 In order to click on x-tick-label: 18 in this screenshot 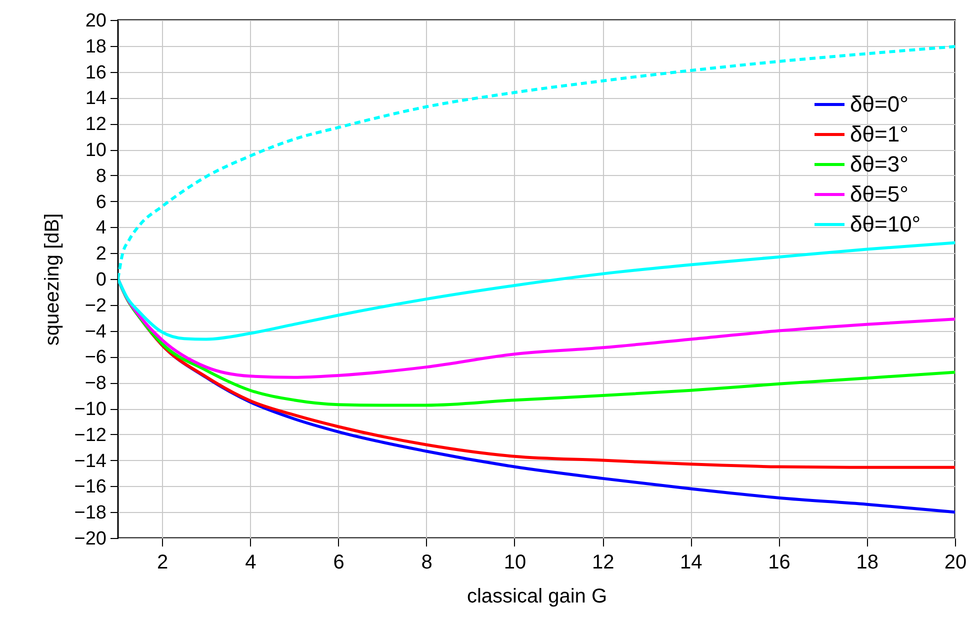, I will do `click(867, 563)`.